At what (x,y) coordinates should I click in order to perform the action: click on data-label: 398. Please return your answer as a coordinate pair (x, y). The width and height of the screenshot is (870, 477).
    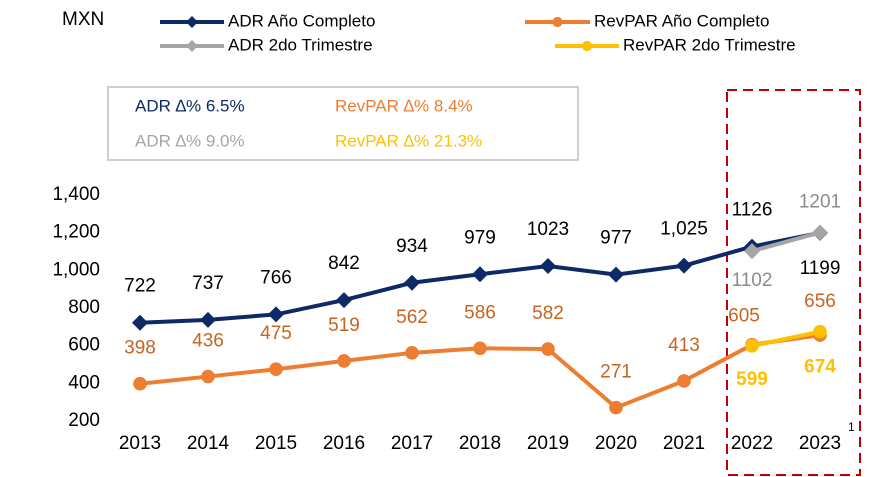
    Looking at the image, I should click on (140, 348).